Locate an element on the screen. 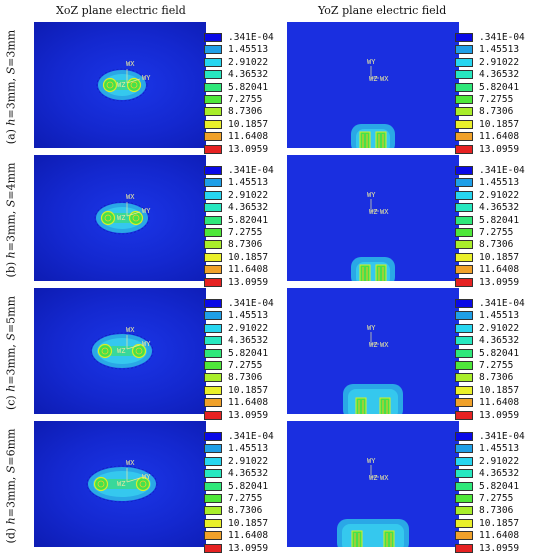 This screenshot has width=533, height=555. row-label-prefix: (c) is located at coordinates (11, 401).